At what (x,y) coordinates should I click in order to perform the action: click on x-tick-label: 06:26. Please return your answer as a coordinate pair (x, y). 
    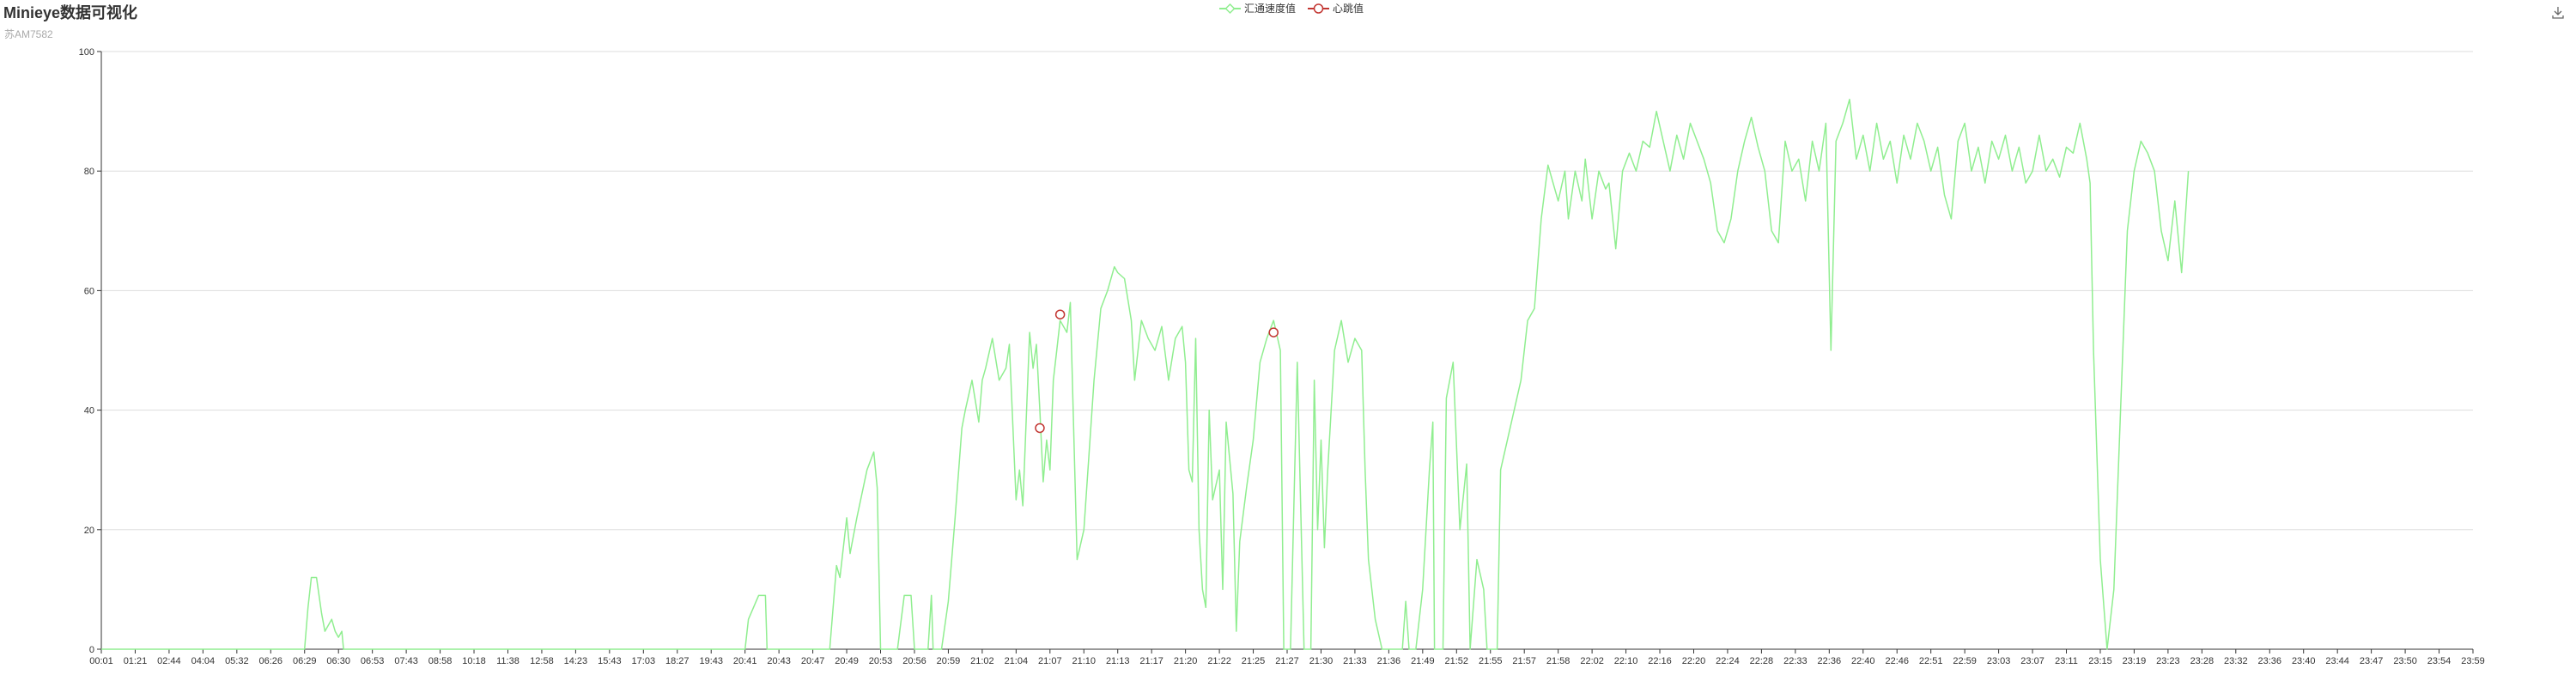
    Looking at the image, I should click on (271, 661).